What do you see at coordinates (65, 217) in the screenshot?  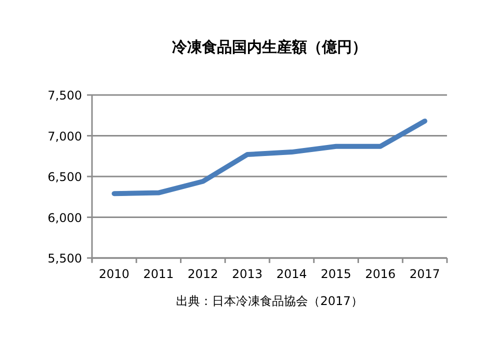 I see `y-tick-label: 6,000` at bounding box center [65, 217].